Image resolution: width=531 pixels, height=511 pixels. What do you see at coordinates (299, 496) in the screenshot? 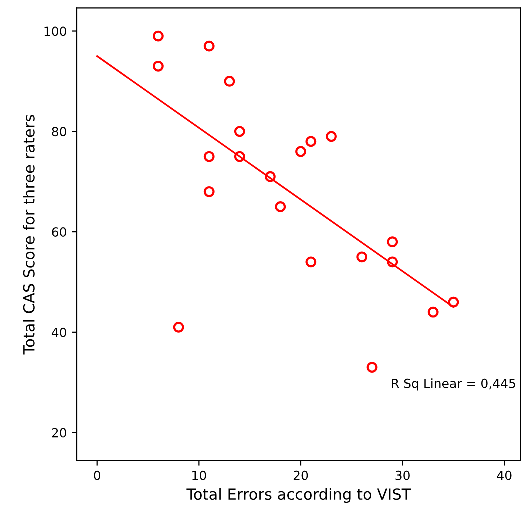
I see `x-axis-title: Total Errors according to VIST` at bounding box center [299, 496].